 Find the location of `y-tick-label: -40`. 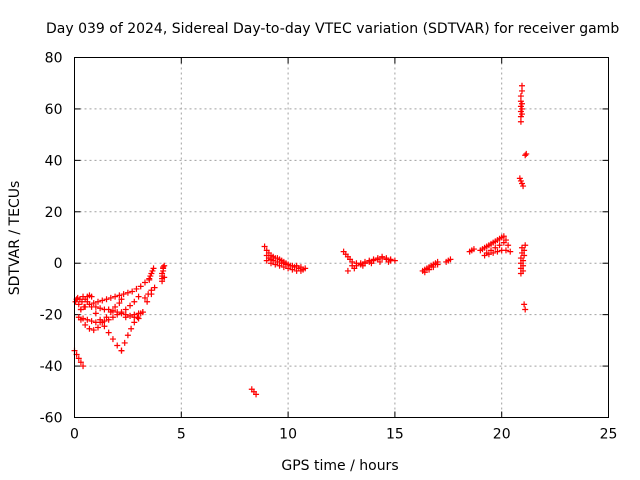

y-tick-label: -40 is located at coordinates (51, 367).